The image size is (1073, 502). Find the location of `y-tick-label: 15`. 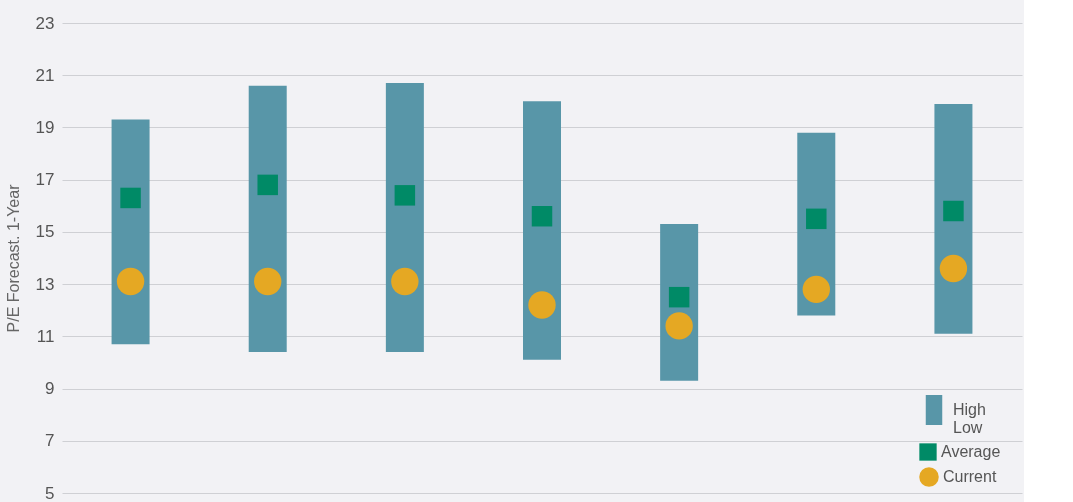

y-tick-label: 15 is located at coordinates (45, 232).